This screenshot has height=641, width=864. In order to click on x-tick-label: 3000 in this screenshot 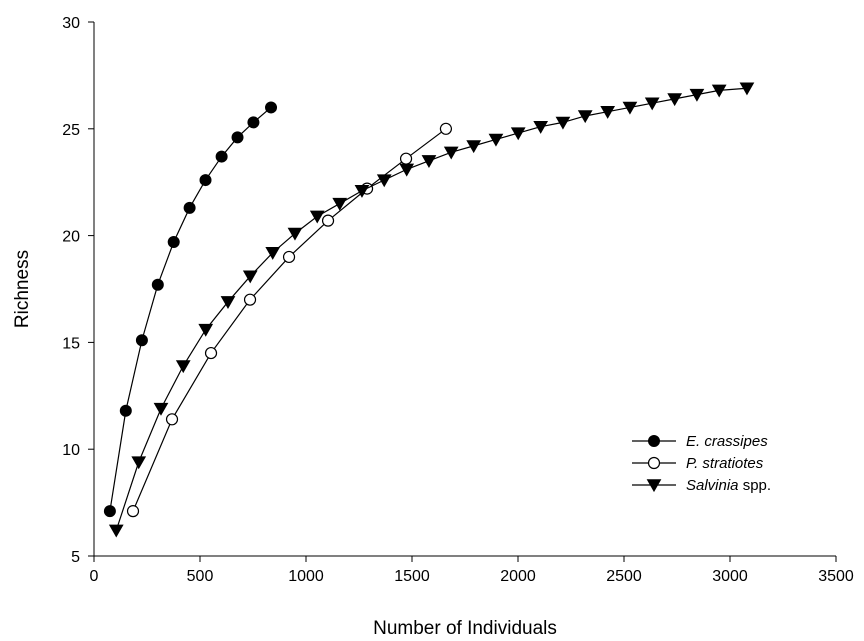, I will do `click(730, 576)`.